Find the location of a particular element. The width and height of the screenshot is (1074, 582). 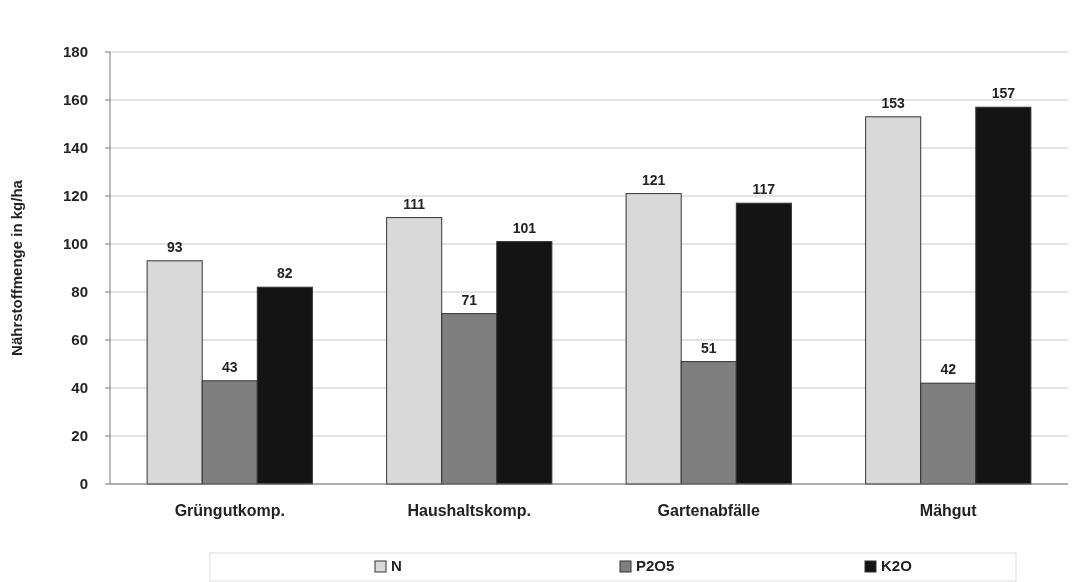

data-label: 43 is located at coordinates (229, 366).